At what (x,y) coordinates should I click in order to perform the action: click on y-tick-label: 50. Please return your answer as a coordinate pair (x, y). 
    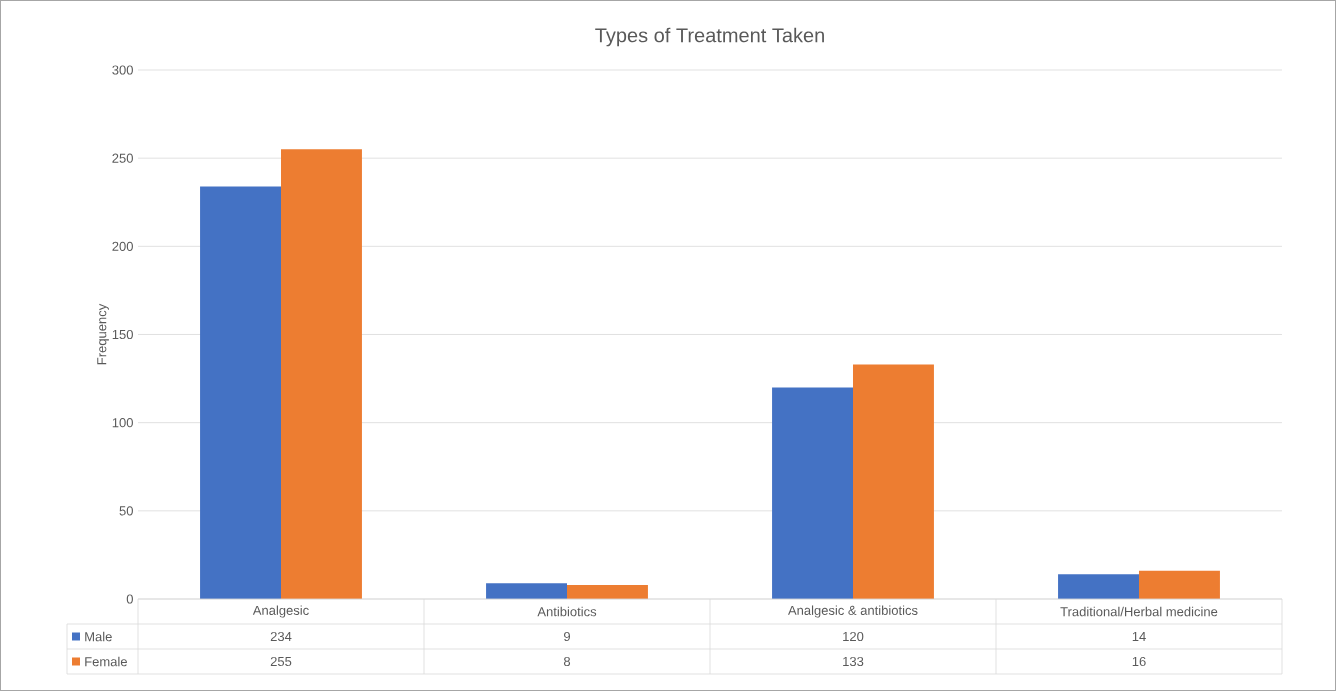
    Looking at the image, I should click on (126, 511).